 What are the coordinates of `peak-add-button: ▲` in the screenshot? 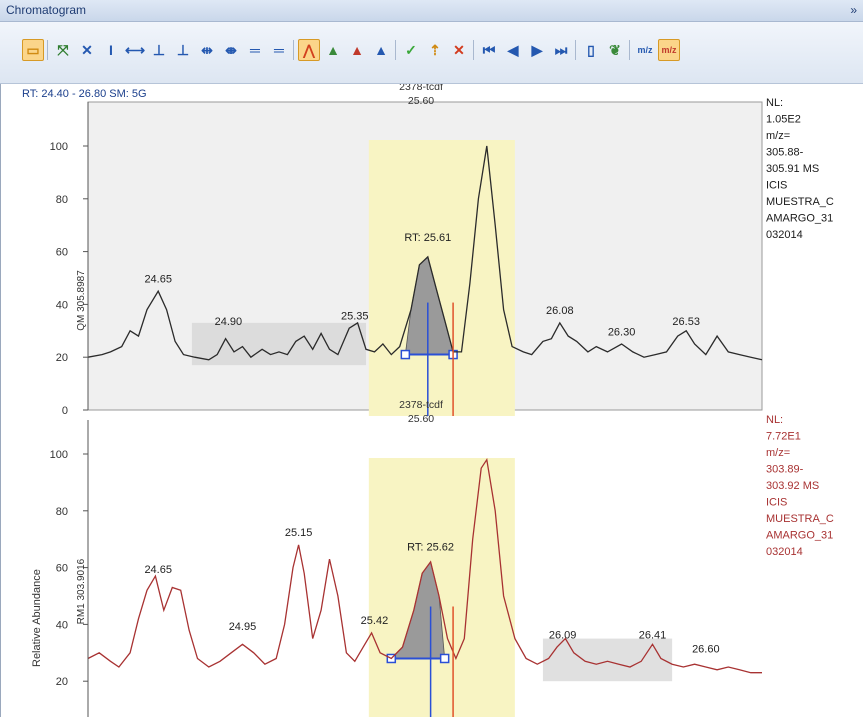 It's located at (333, 50).